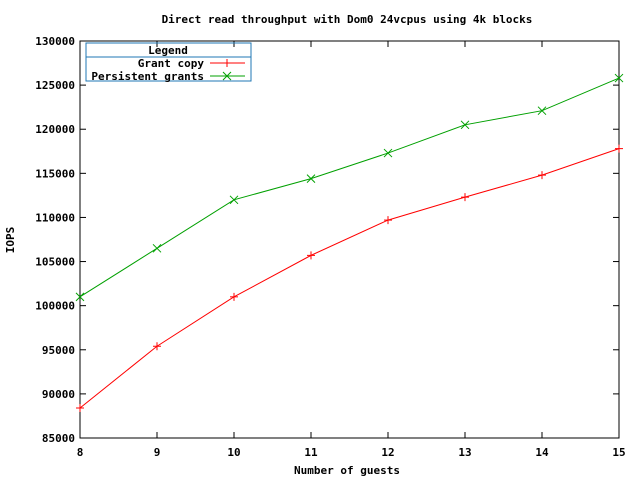  Describe the element at coordinates (55, 129) in the screenshot. I see `y-tick-label: 120000` at that location.